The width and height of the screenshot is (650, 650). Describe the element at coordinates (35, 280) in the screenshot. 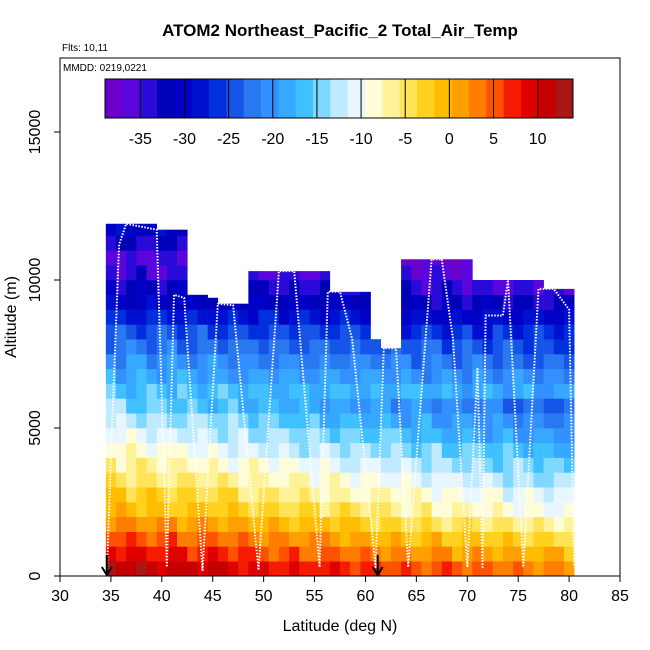

I see `y-tick-label: 10000` at that location.